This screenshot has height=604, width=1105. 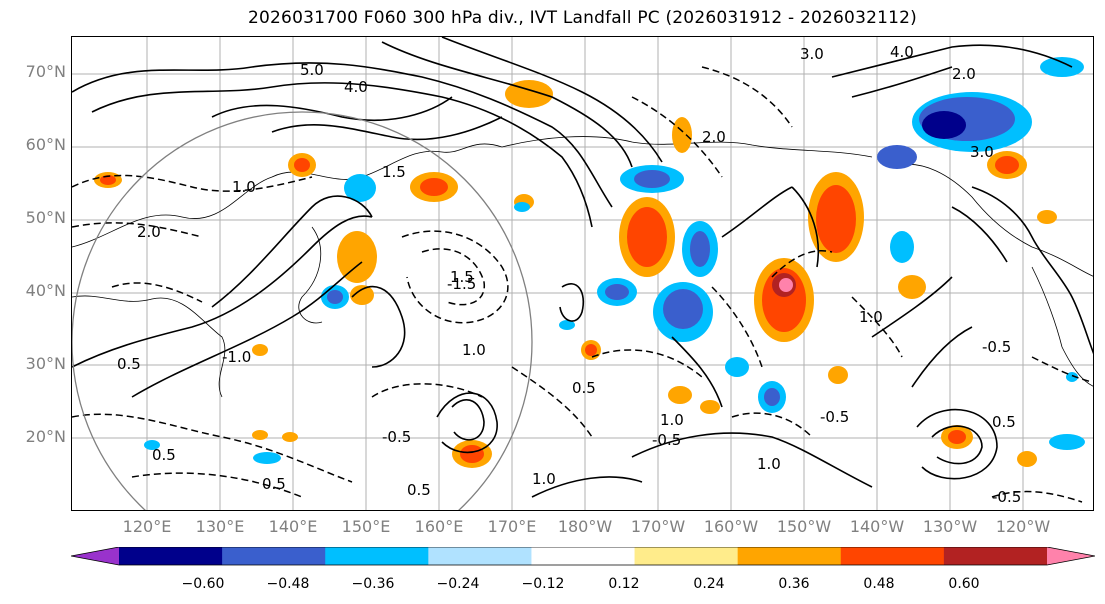 I want to click on colorbar-tick: −0.60, so click(x=203, y=584).